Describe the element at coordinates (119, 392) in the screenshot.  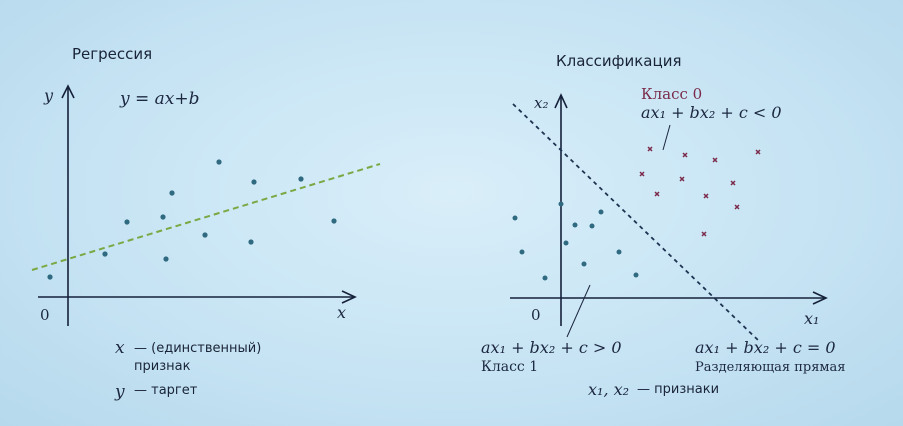
I see `regression-note-y-var: y` at that location.